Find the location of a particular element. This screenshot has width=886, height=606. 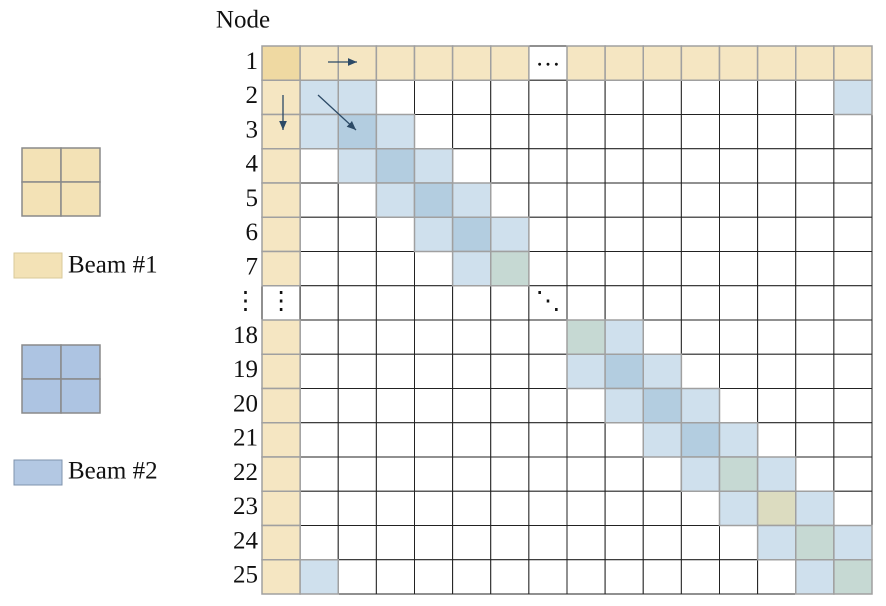

row-label: 18 is located at coordinates (245, 335).